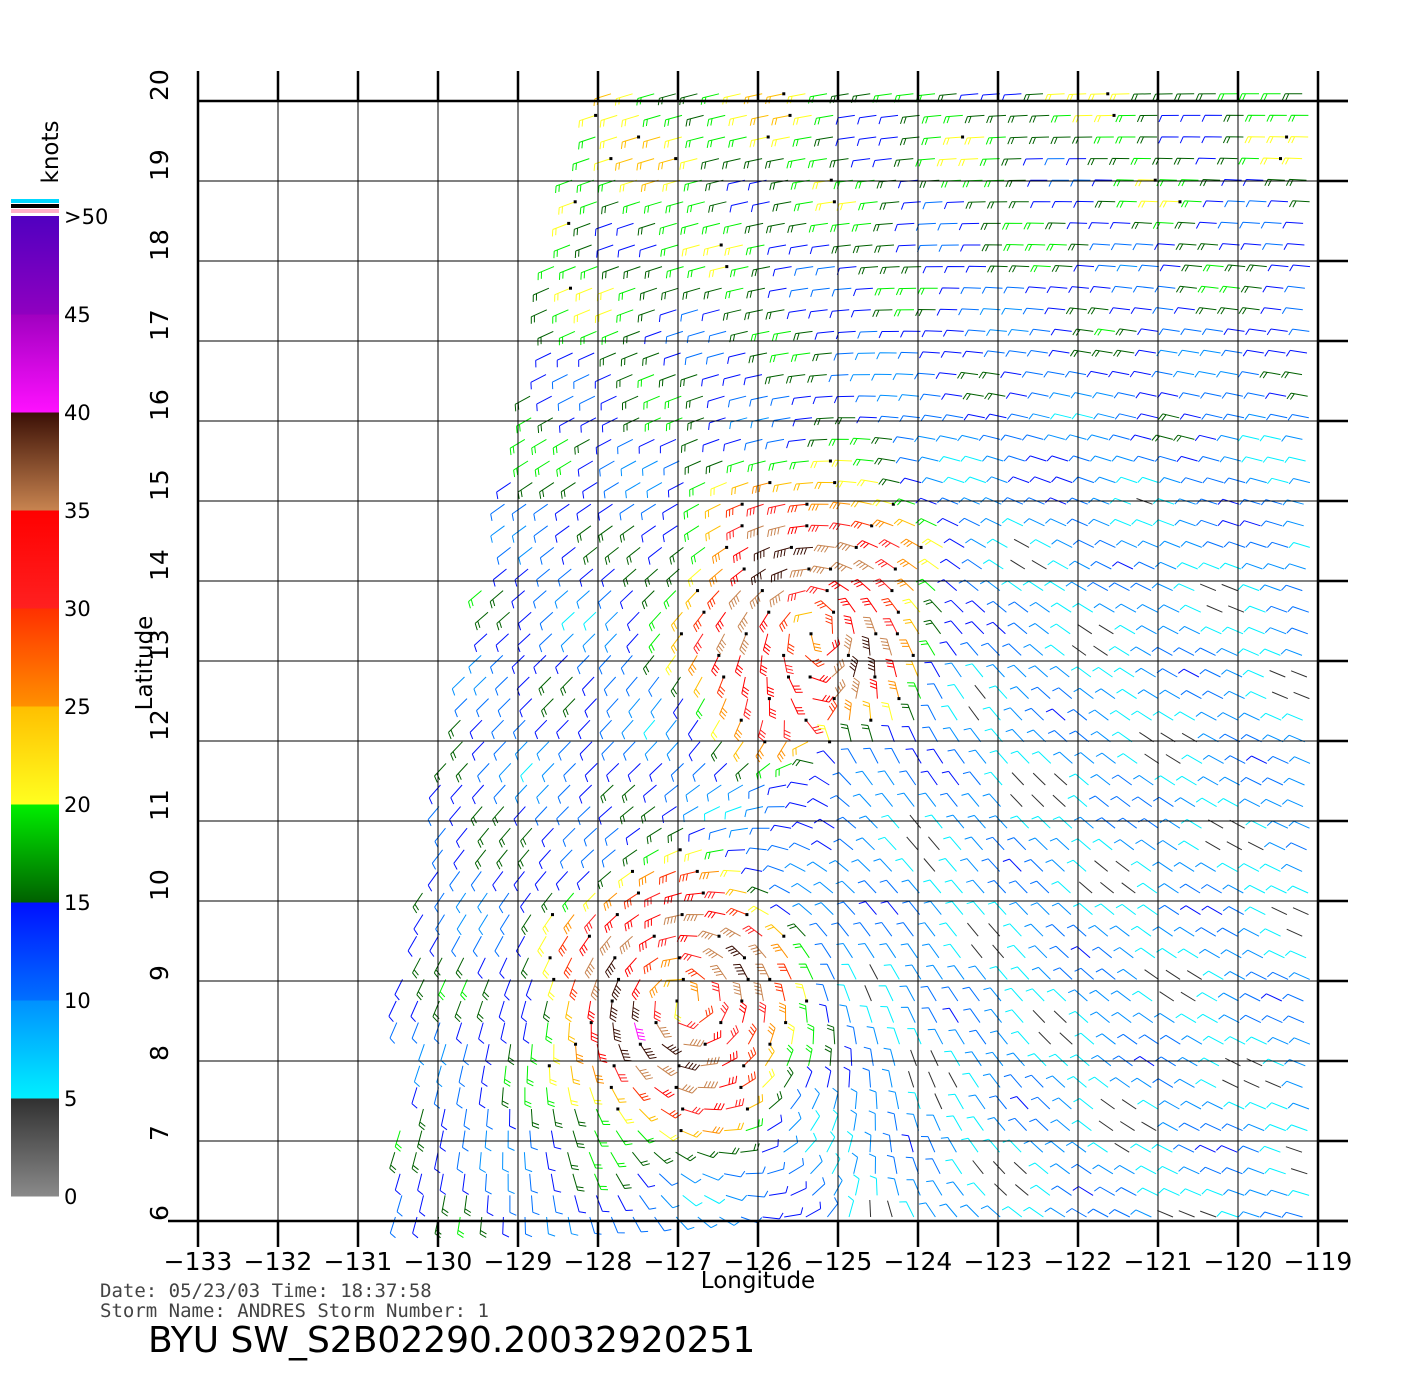  Describe the element at coordinates (598, 1261) in the screenshot. I see `x-tick-label: −128` at that location.